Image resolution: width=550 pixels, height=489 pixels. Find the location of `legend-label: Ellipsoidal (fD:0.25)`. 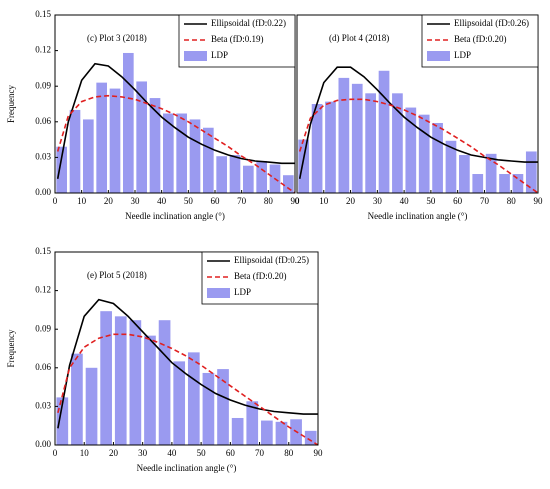

legend-label: Ellipsoidal (fD:0.25) is located at coordinates (271, 260).